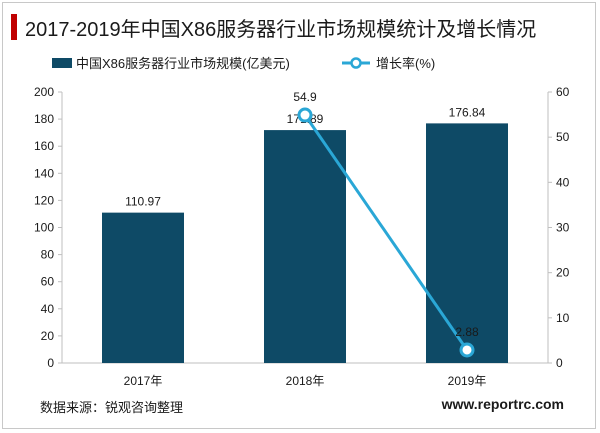 This screenshot has width=600, height=433. I want to click on y-right-tick-label: 30, so click(563, 228).